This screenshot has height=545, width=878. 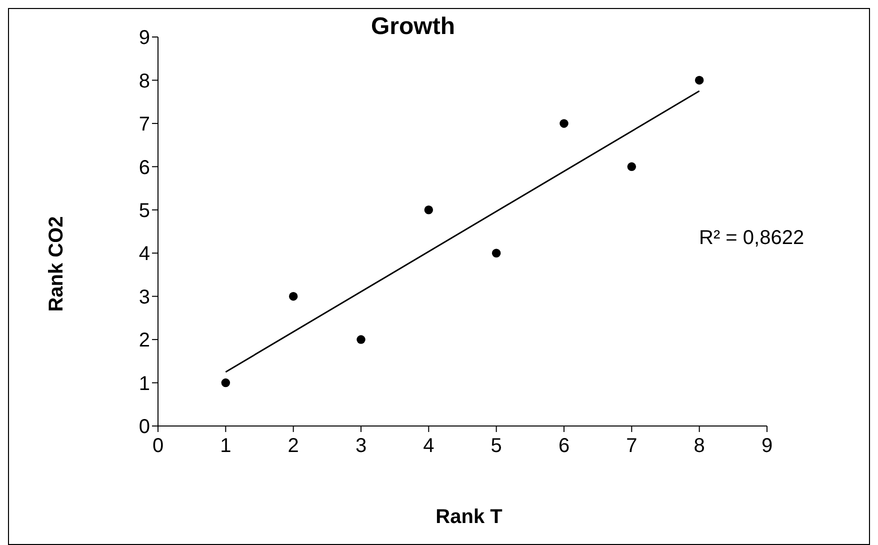 I want to click on x-tick-label: 7, so click(x=632, y=446).